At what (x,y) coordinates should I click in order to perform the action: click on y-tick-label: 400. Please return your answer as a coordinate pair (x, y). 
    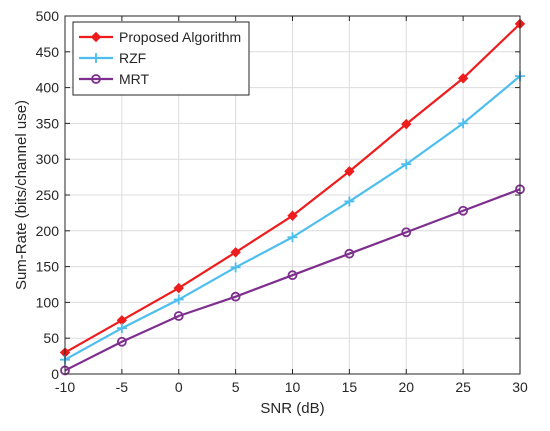
    Looking at the image, I should click on (48, 88).